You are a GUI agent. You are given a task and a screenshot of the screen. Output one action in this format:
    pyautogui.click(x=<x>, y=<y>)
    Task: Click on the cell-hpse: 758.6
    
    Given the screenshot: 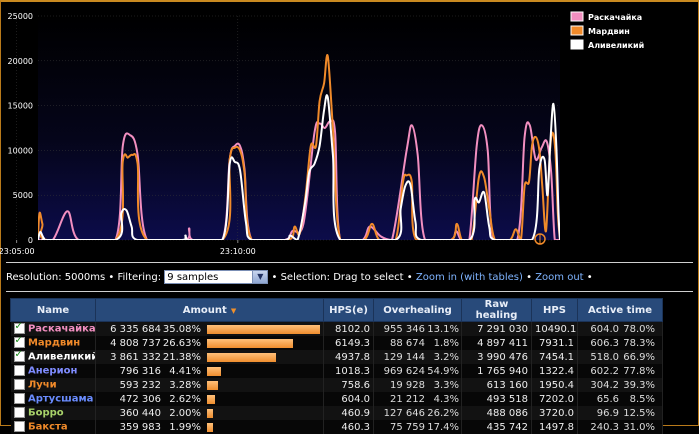 What is the action you would take?
    pyautogui.click(x=348, y=385)
    